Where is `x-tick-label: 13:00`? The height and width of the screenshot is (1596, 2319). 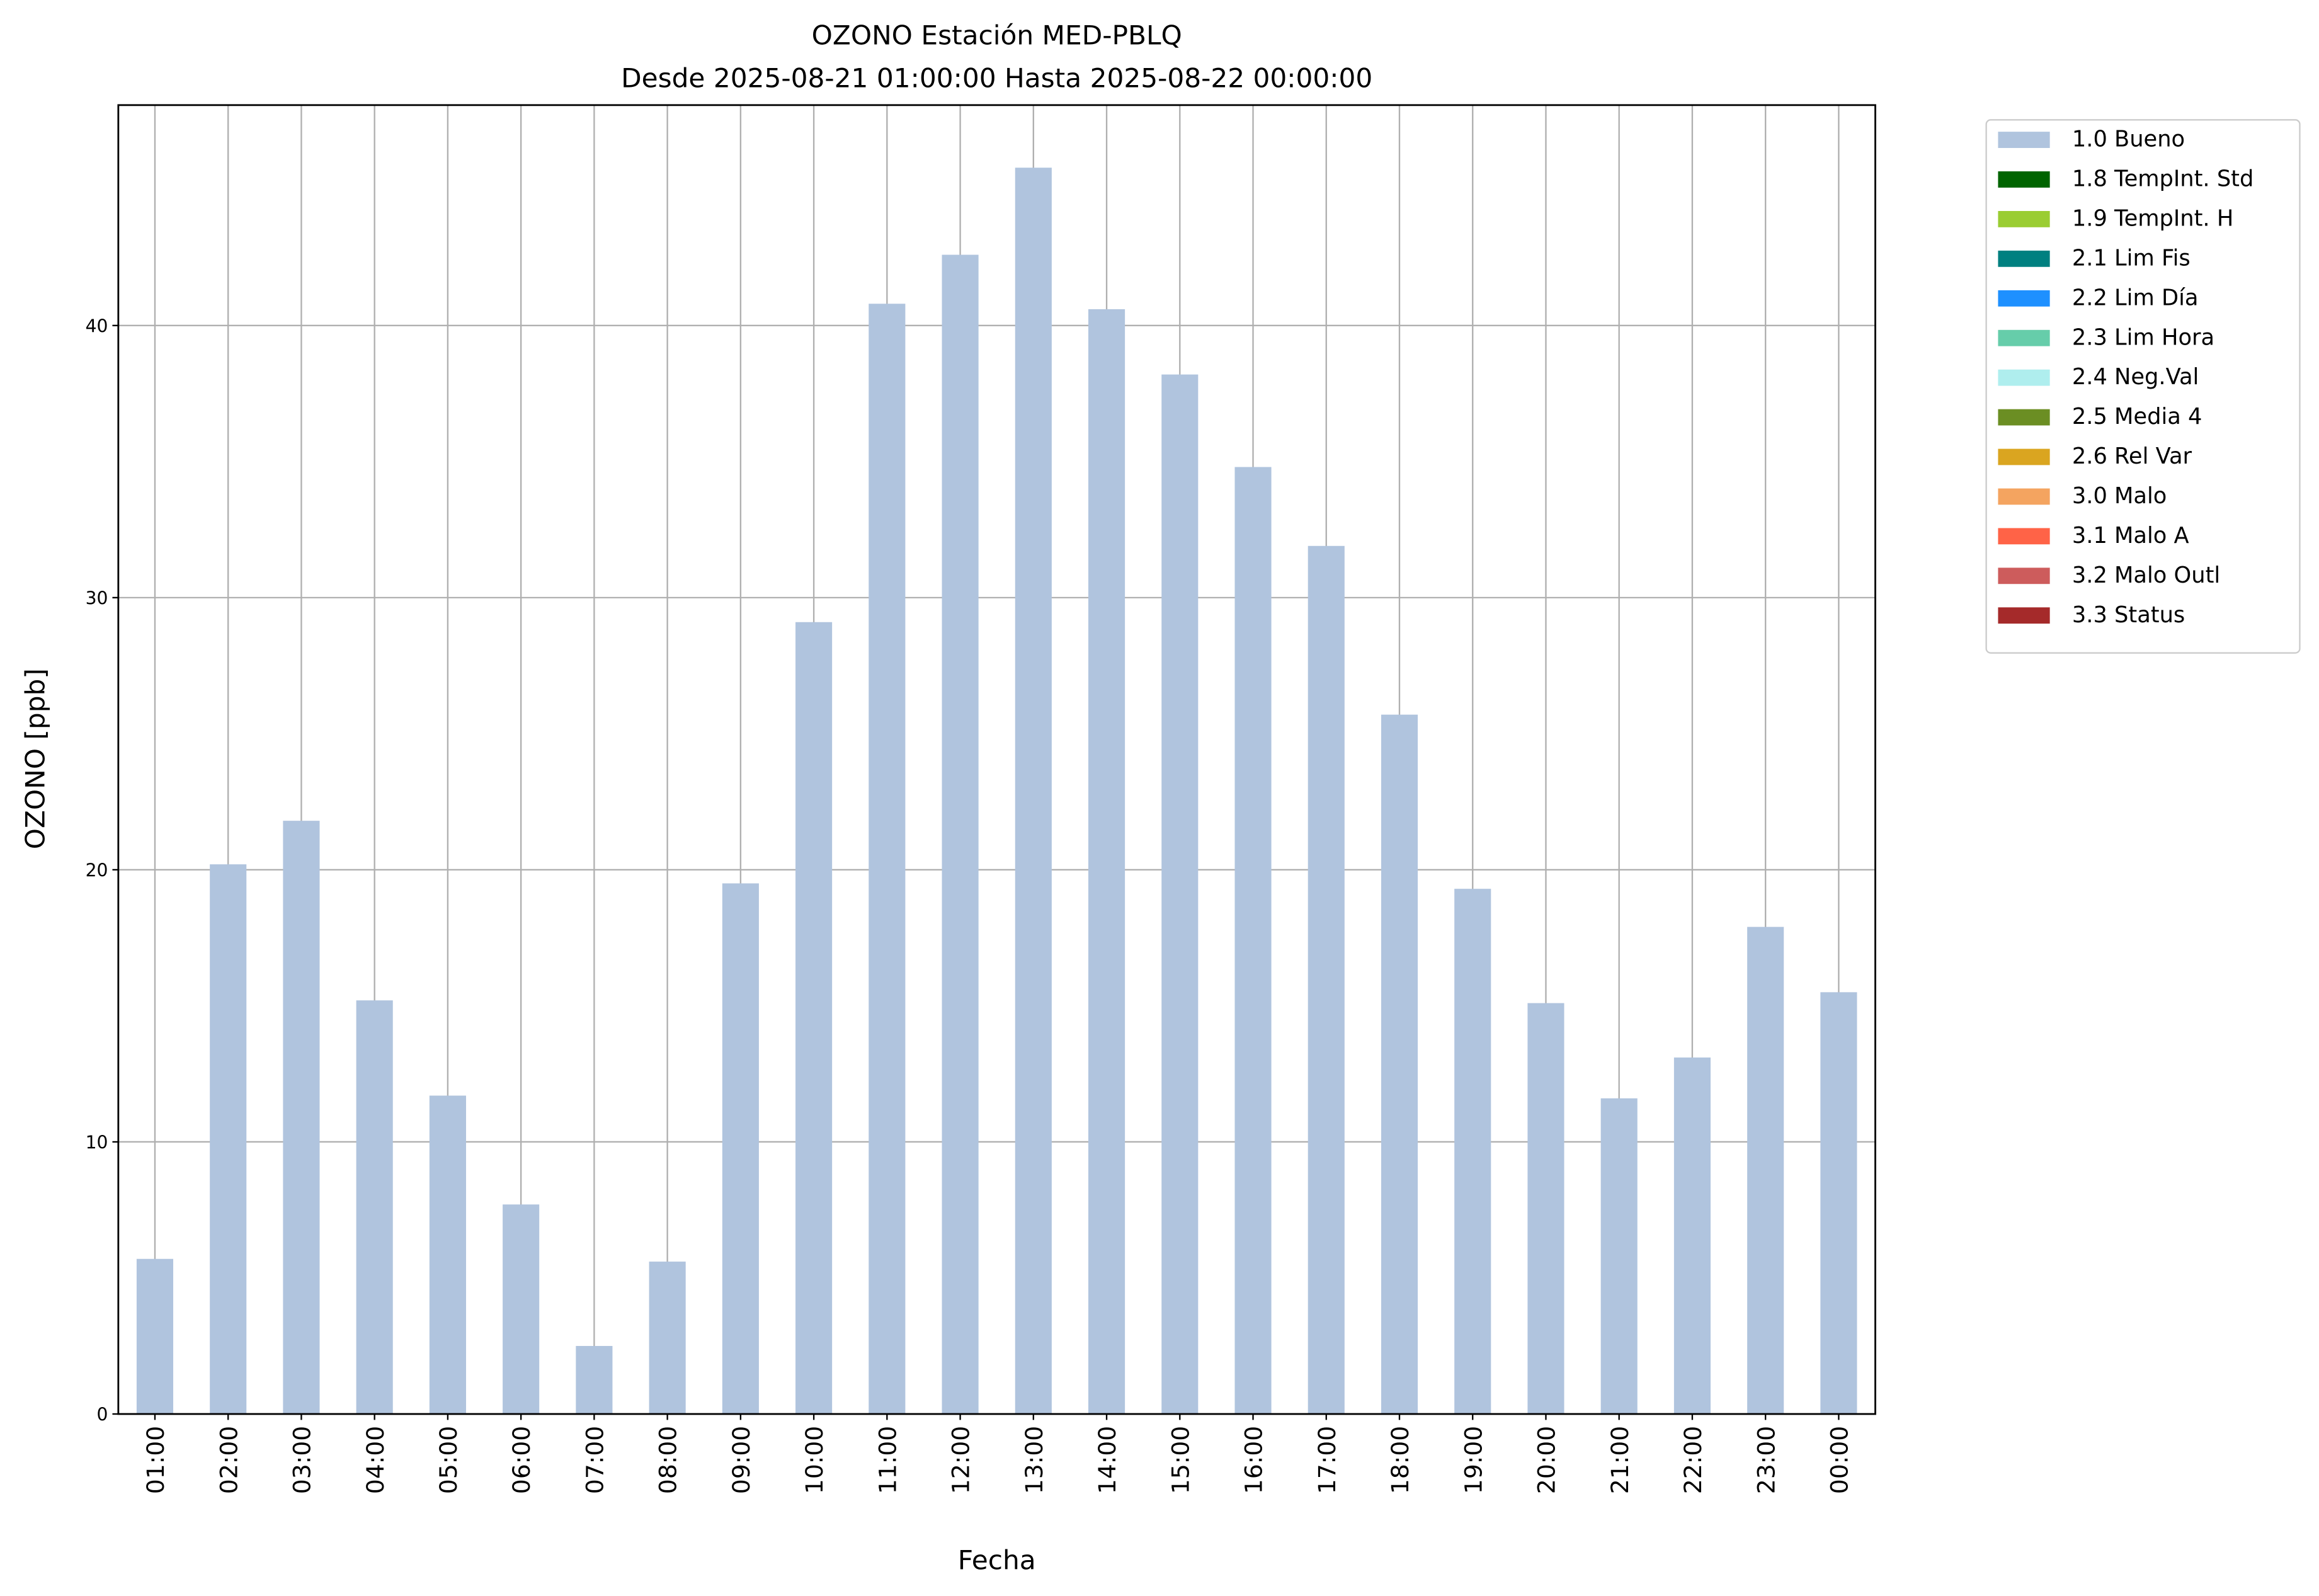 x-tick-label: 13:00 is located at coordinates (1034, 1460).